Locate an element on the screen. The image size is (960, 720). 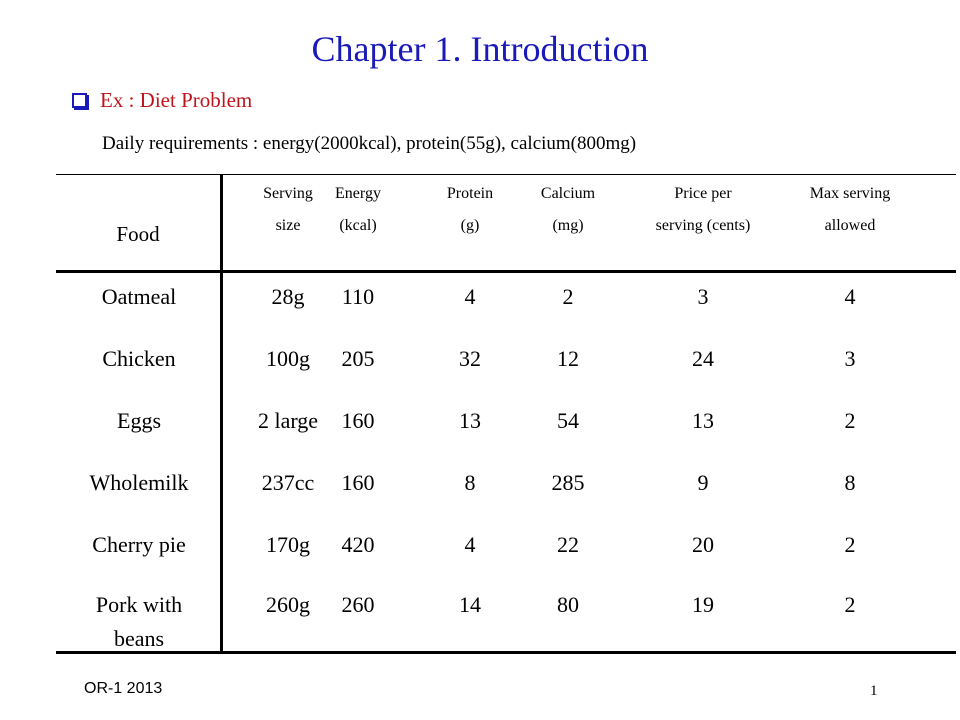
slide-title: Chapter 1. Introduction is located at coordinates (480, 49).